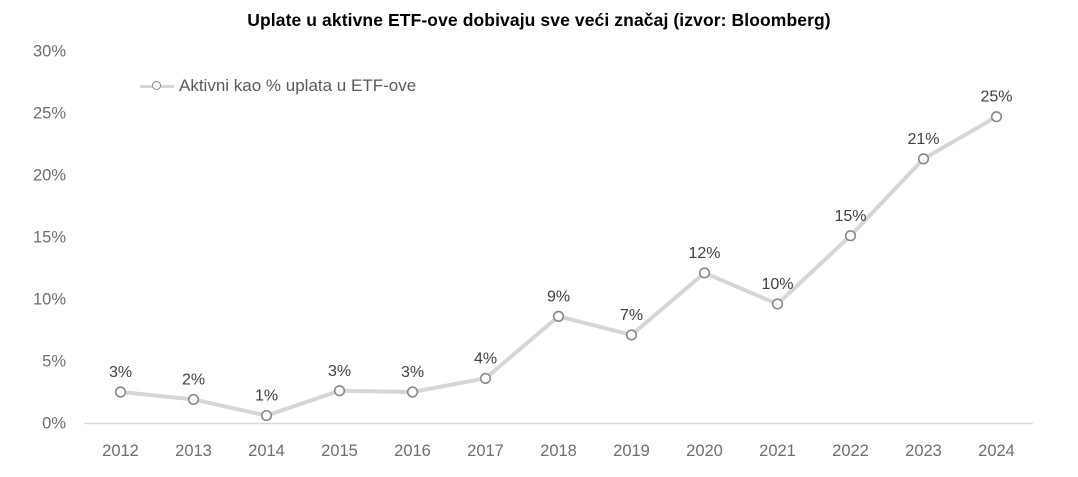  I want to click on x-tick-label: 2016, so click(412, 451).